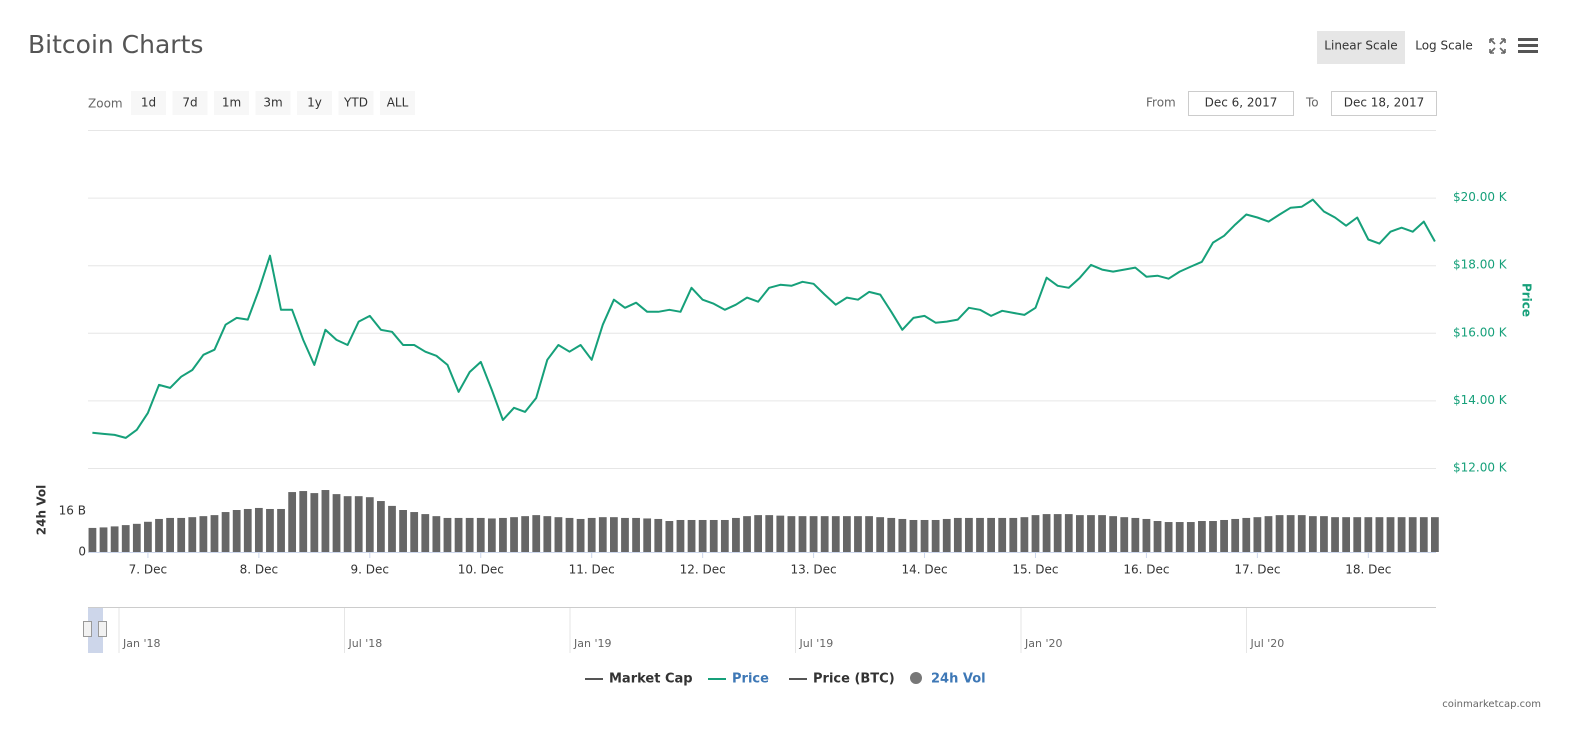  Describe the element at coordinates (1497, 46) in the screenshot. I see `fullscreen-icon` at that location.